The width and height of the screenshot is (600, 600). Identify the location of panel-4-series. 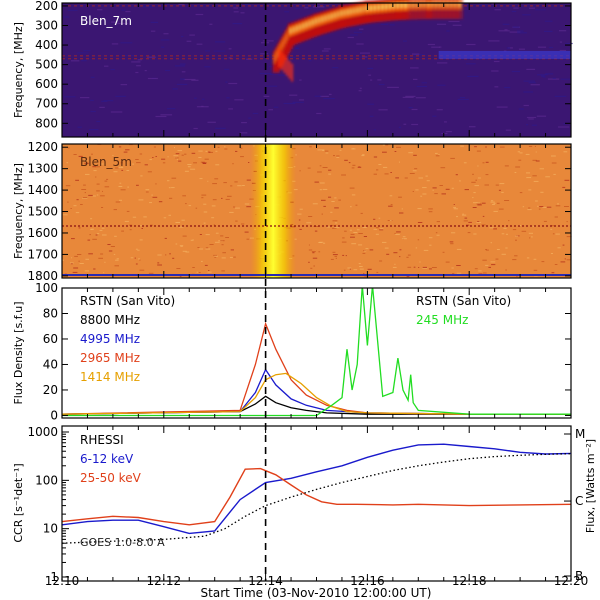
(316, 493).